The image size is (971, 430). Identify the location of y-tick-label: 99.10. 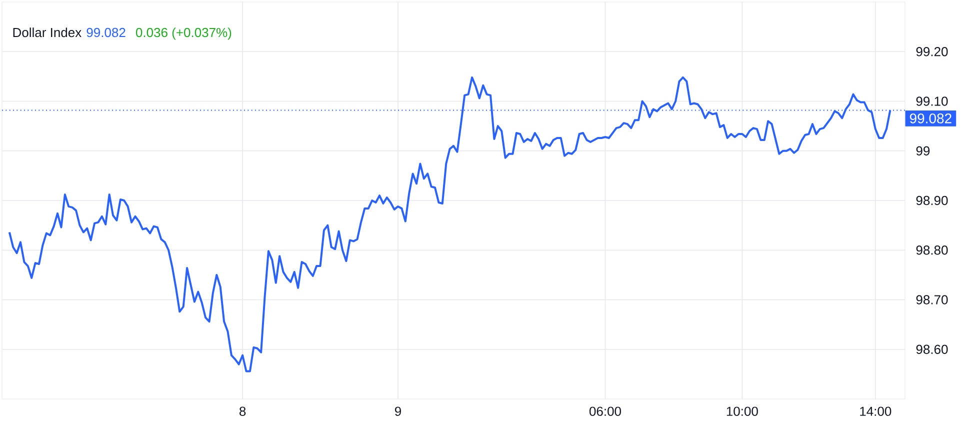
(932, 101).